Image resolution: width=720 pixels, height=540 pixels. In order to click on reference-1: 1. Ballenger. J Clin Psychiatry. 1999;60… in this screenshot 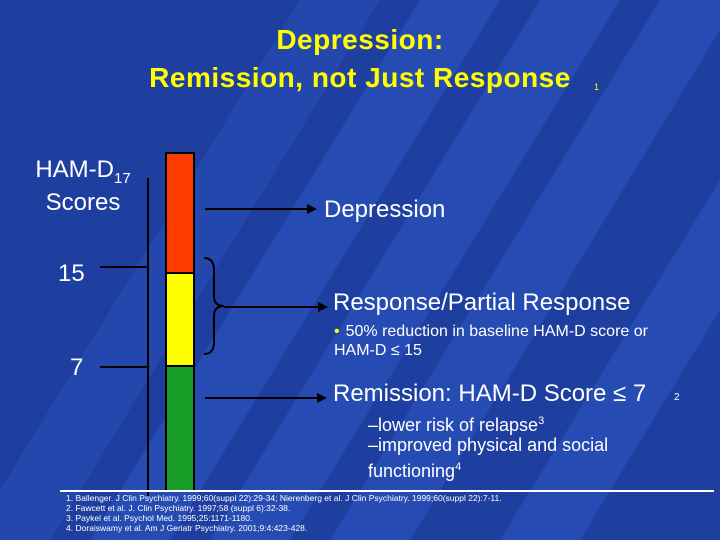, I will do `click(284, 498)`.